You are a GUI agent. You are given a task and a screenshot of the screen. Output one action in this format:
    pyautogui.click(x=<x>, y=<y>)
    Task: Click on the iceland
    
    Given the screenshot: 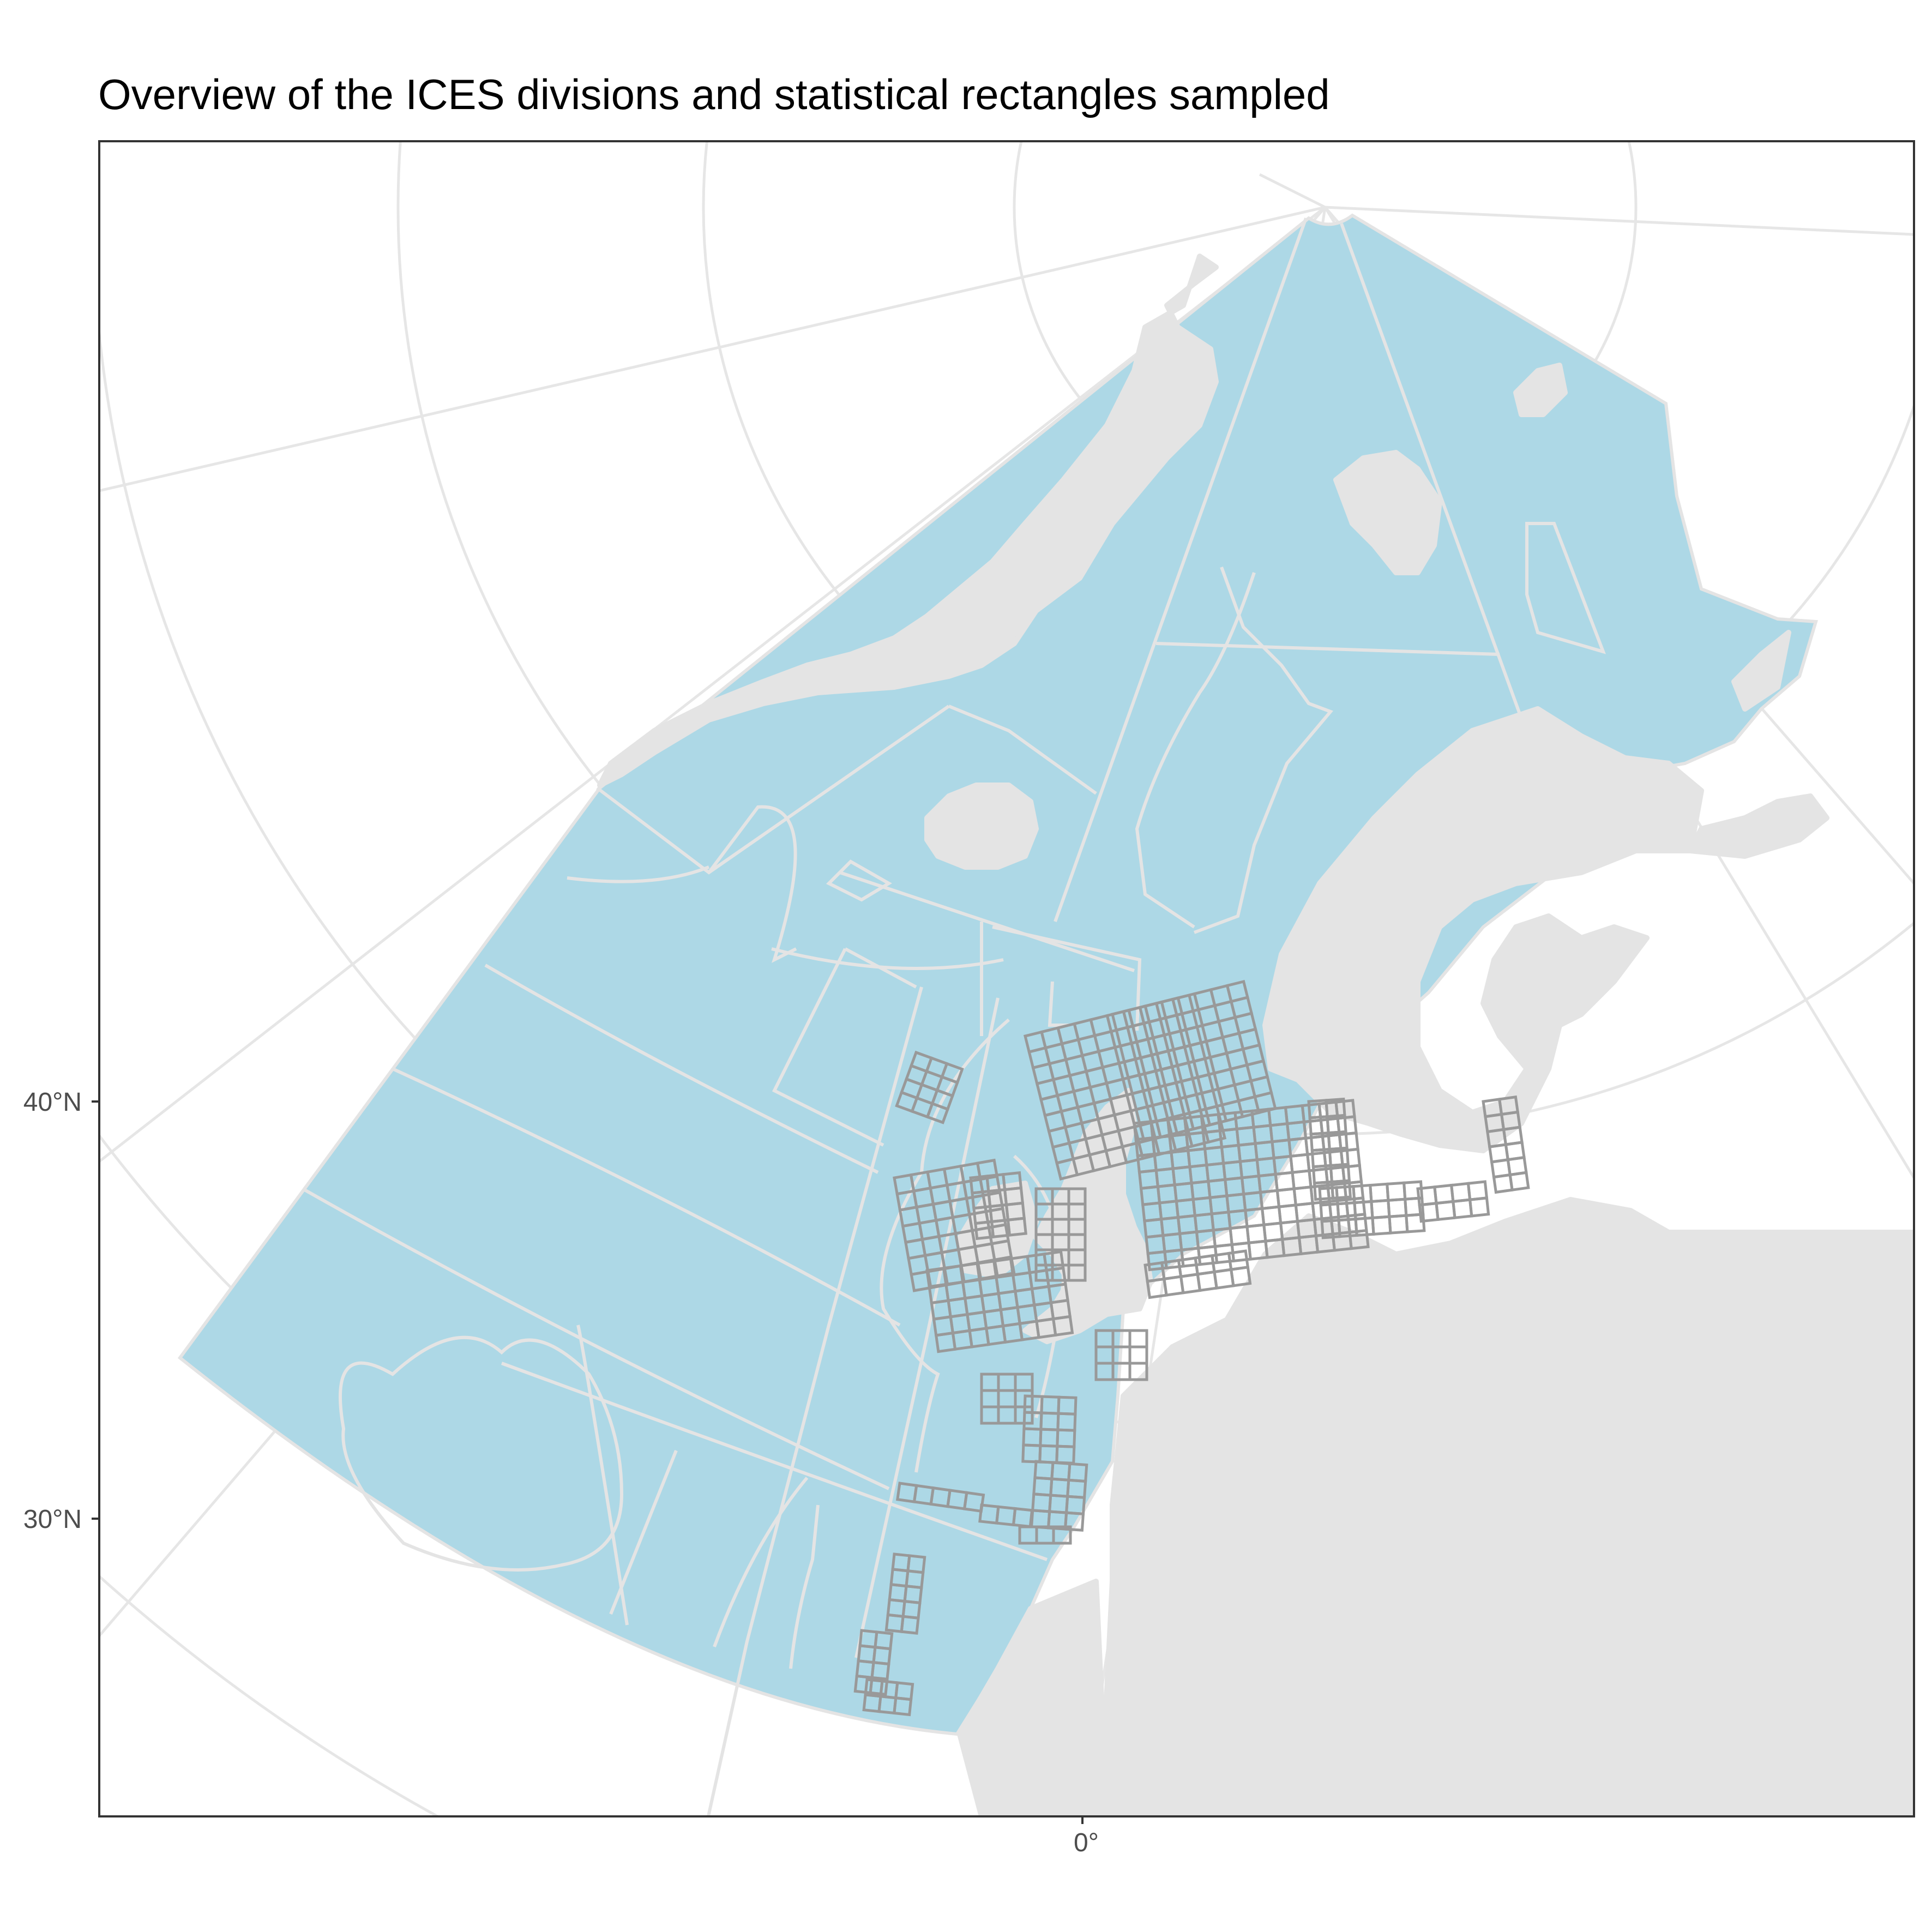 What is the action you would take?
    pyautogui.click(x=981, y=826)
    